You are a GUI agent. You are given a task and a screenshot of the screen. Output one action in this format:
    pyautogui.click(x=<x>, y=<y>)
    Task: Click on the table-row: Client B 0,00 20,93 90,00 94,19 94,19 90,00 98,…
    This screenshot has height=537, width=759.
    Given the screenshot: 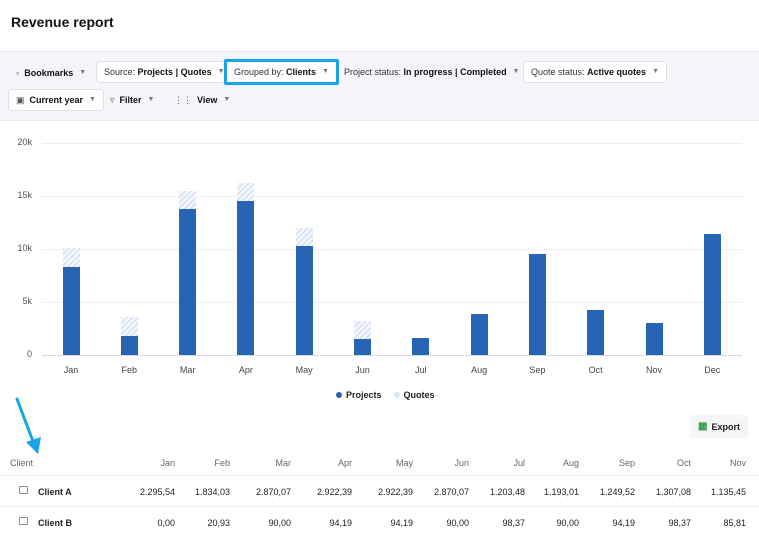 What is the action you would take?
    pyautogui.click(x=379, y=521)
    